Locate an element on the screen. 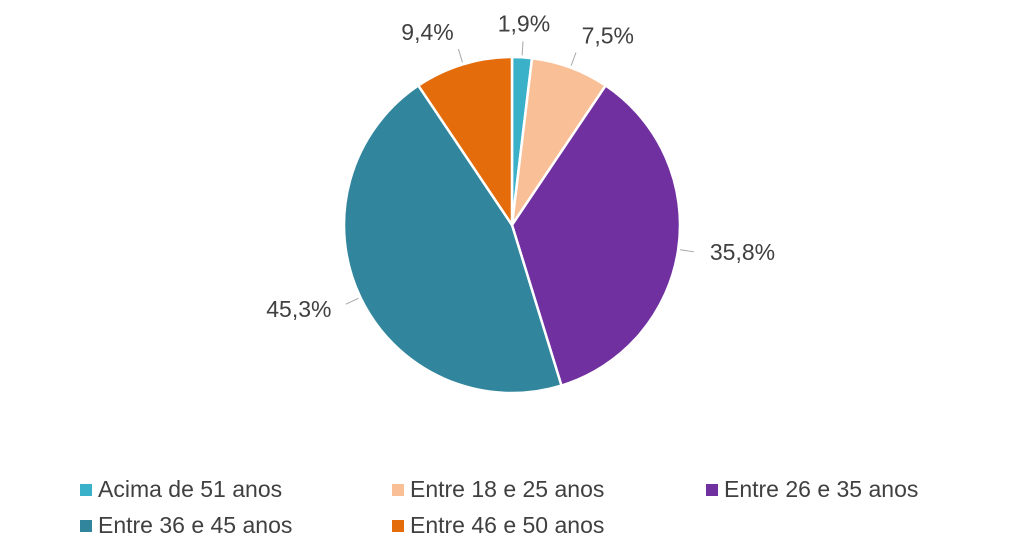  data-label: 1,9% is located at coordinates (524, 23).